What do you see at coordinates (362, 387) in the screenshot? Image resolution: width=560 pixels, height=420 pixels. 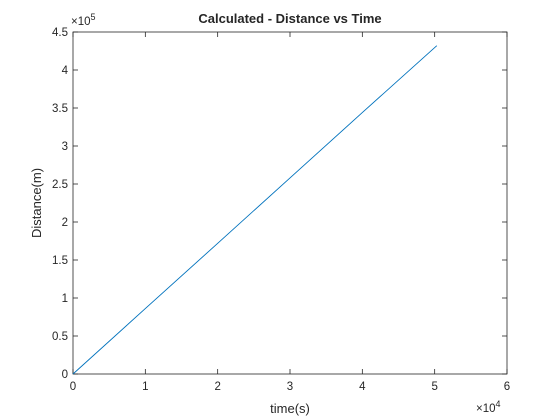 I see `x-tick-label: 4` at bounding box center [362, 387].